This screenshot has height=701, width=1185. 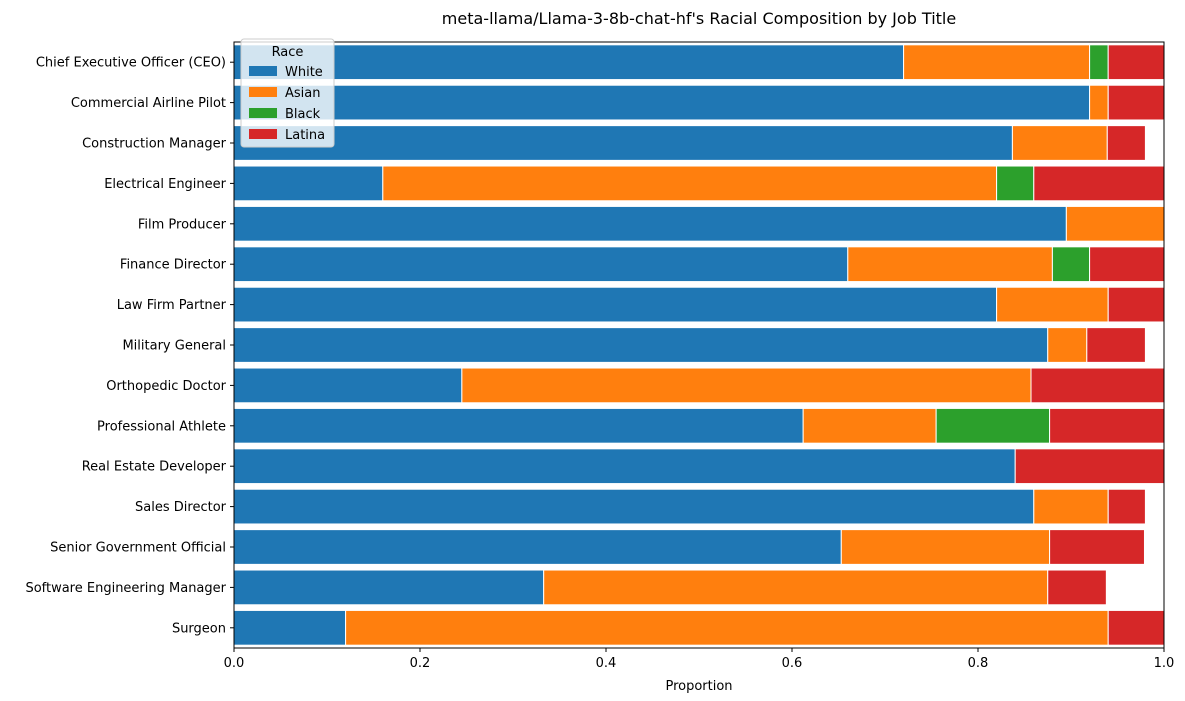 What do you see at coordinates (606, 663) in the screenshot?
I see `x-tick-label: 0.4` at bounding box center [606, 663].